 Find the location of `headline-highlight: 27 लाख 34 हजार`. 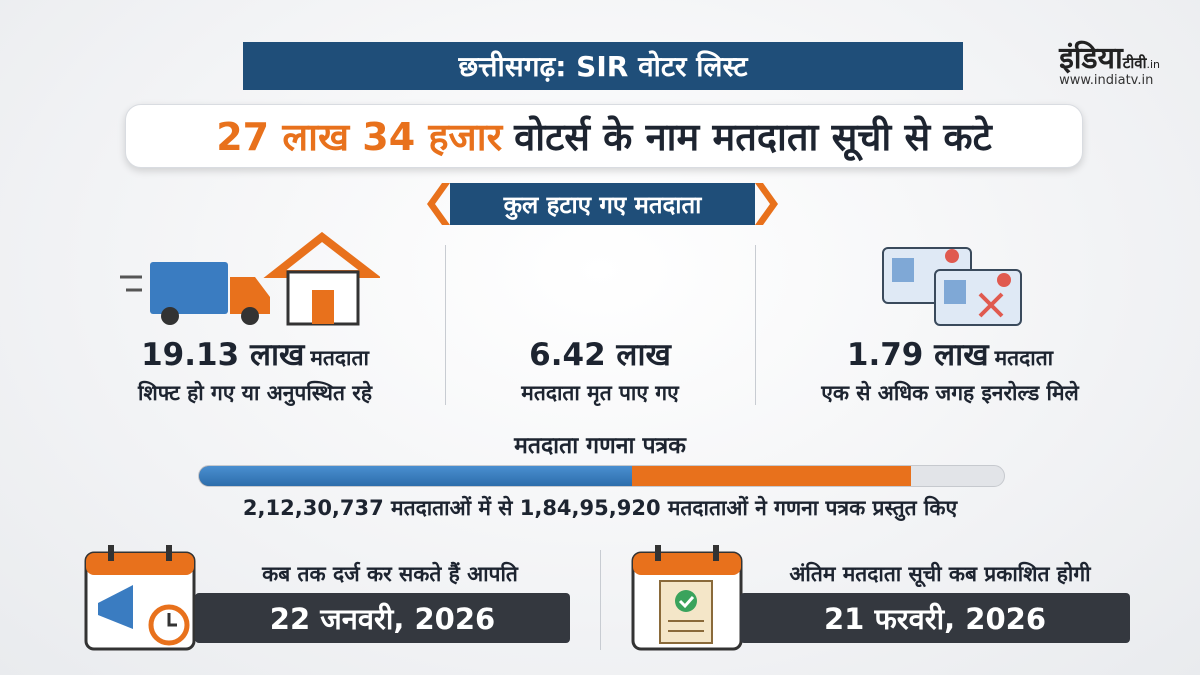

headline-highlight: 27 लाख 34 हजार is located at coordinates (359, 137).